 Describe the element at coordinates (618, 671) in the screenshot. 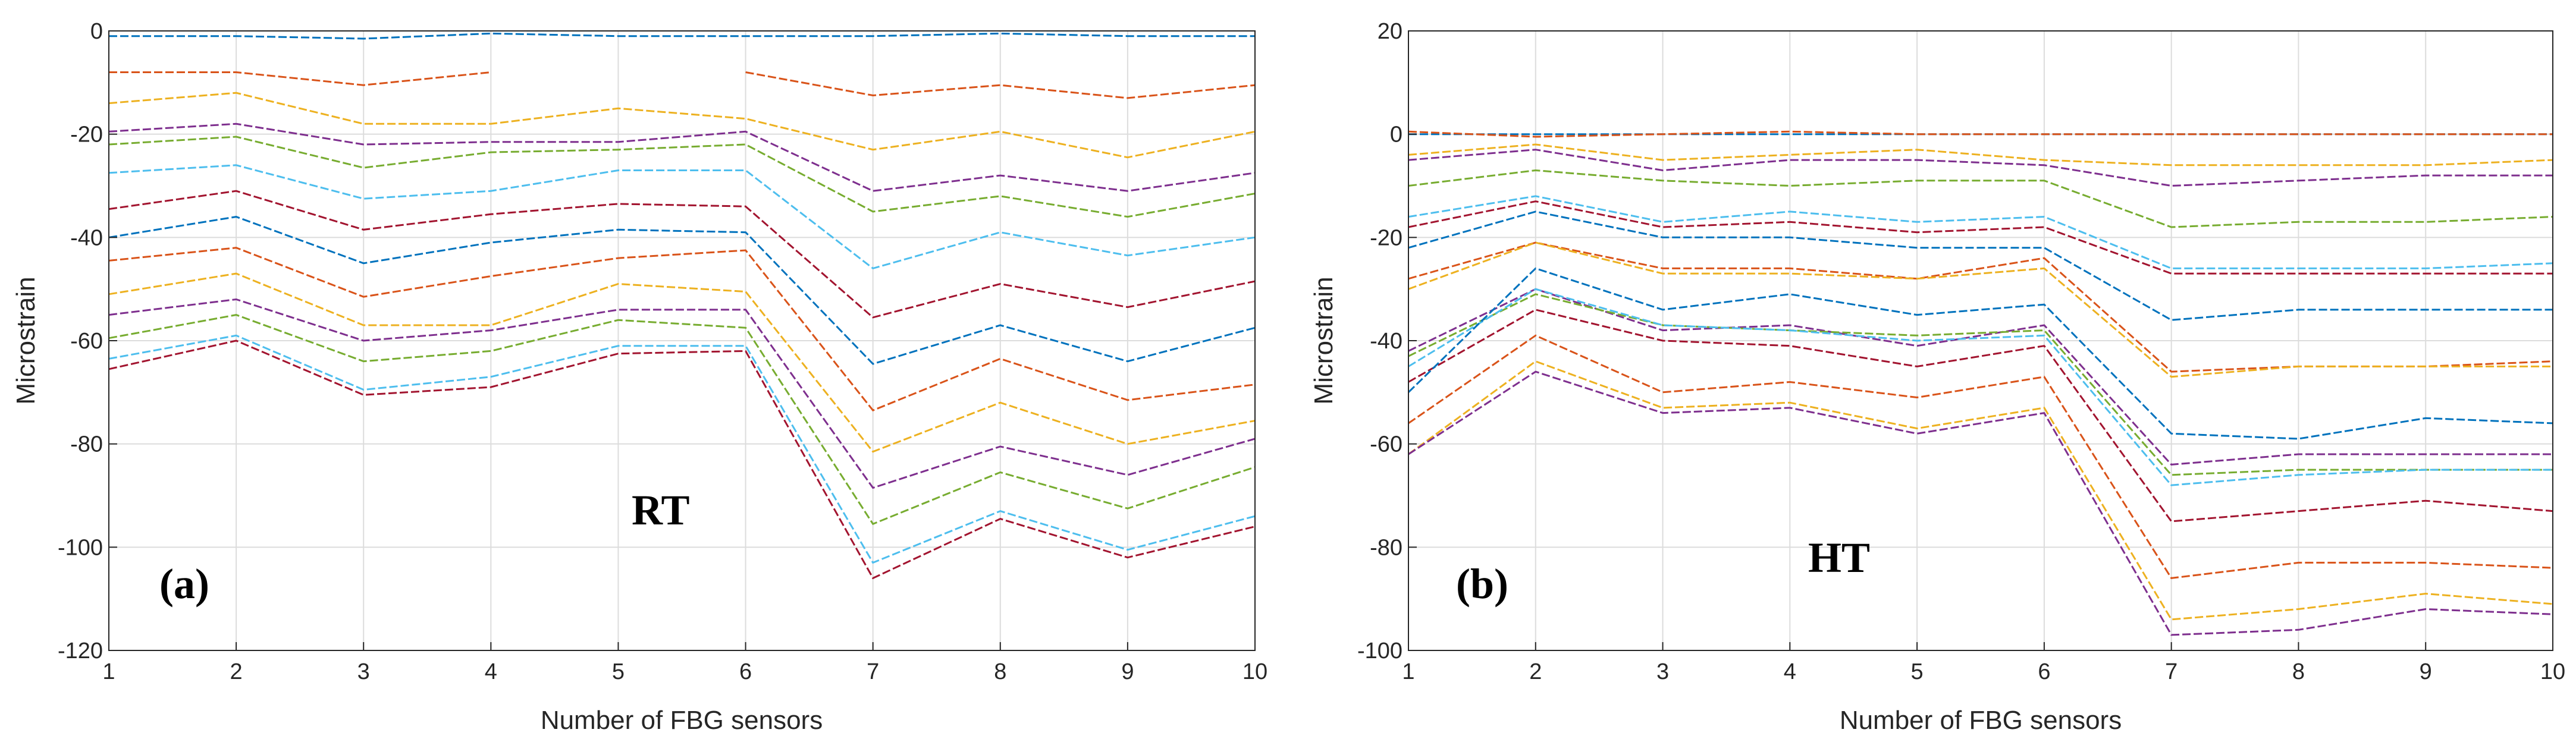

I see `panel-a-x-tick-label: 5` at that location.